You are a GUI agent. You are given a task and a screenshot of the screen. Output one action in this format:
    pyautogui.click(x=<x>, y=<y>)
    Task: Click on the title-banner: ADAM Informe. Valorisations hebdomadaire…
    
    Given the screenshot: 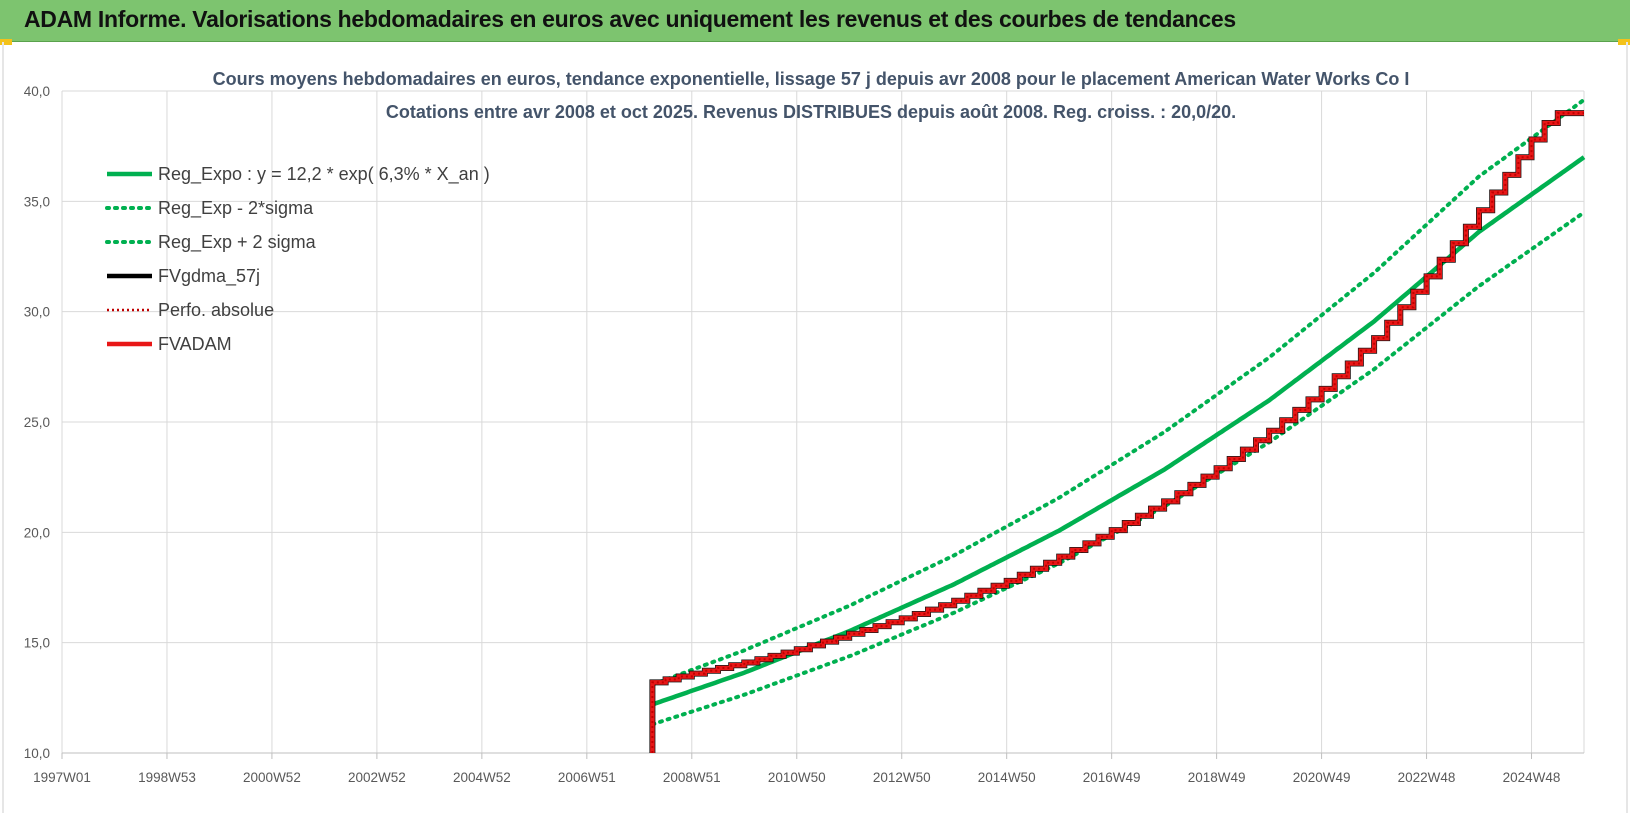 What is the action you would take?
    pyautogui.click(x=815, y=21)
    